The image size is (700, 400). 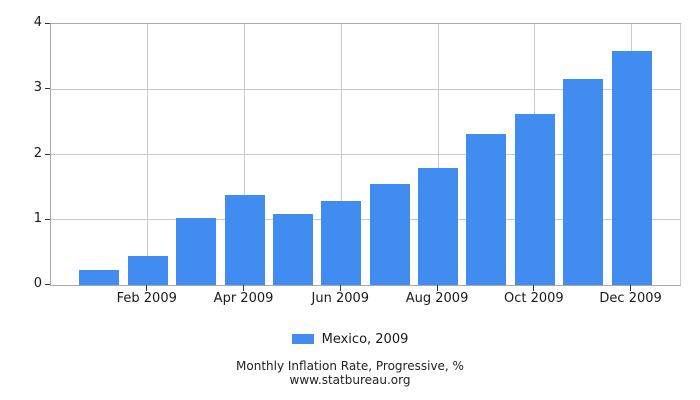 I want to click on x-tick-label-aug-2009: Aug 2009, so click(x=437, y=298).